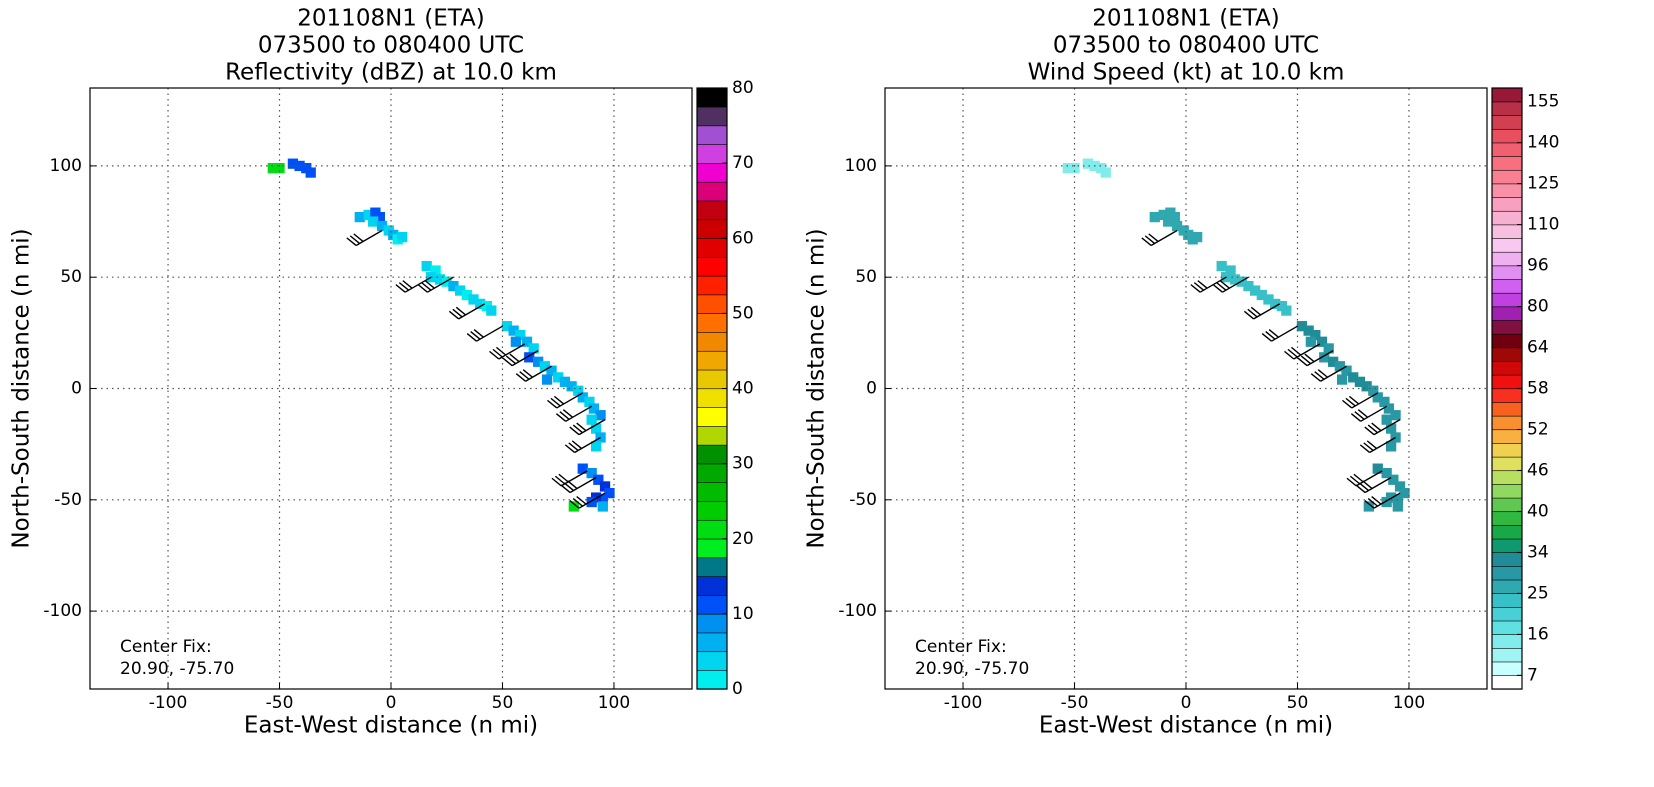 The width and height of the screenshot is (1654, 787). What do you see at coordinates (963, 703) in the screenshot?
I see `x-tick-label: -100` at bounding box center [963, 703].